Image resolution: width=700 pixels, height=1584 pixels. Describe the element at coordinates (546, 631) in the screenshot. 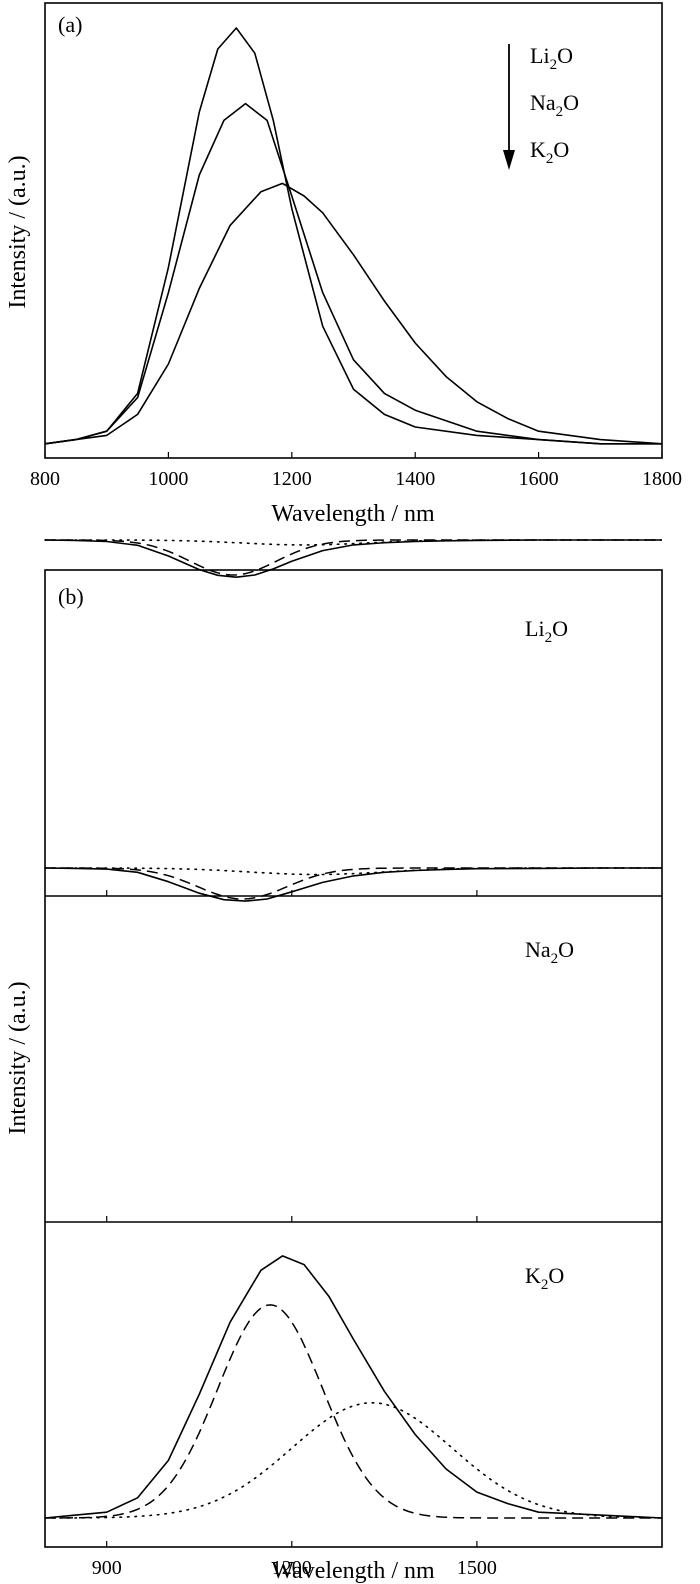

I see `panel-b-sub-label-li2o: Li2O` at that location.